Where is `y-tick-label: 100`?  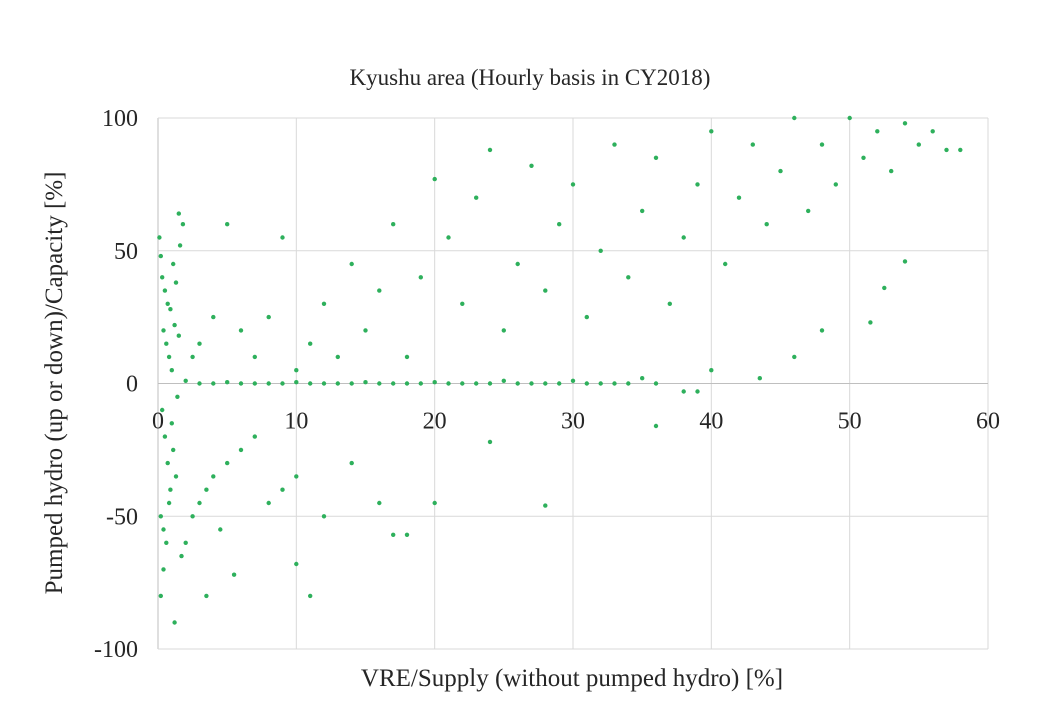 y-tick-label: 100 is located at coordinates (120, 119).